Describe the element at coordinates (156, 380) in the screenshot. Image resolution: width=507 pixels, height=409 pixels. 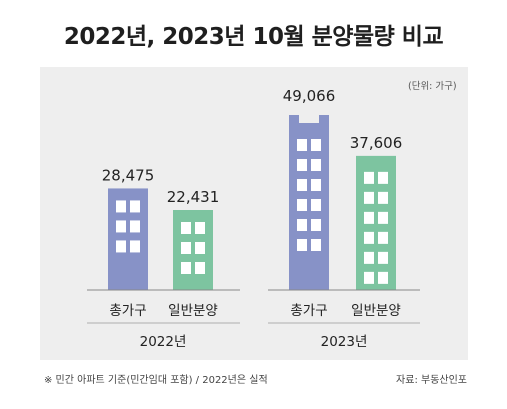
I see `footnote: ※ 민간 아파트 기준(민간임대 포함) / 2022년은 실적` at that location.